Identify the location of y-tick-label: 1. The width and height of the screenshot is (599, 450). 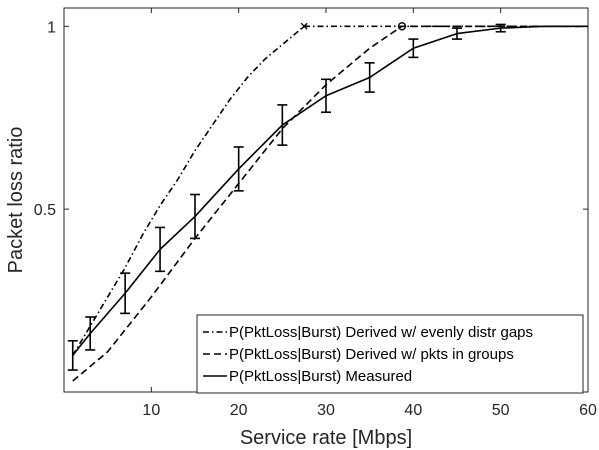
(51, 27).